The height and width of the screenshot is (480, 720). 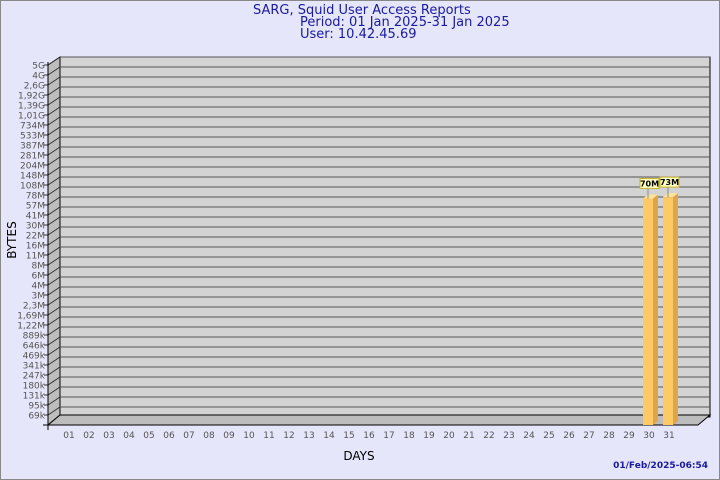 What do you see at coordinates (38, 77) in the screenshot?
I see `y-tick-label: 4G` at bounding box center [38, 77].